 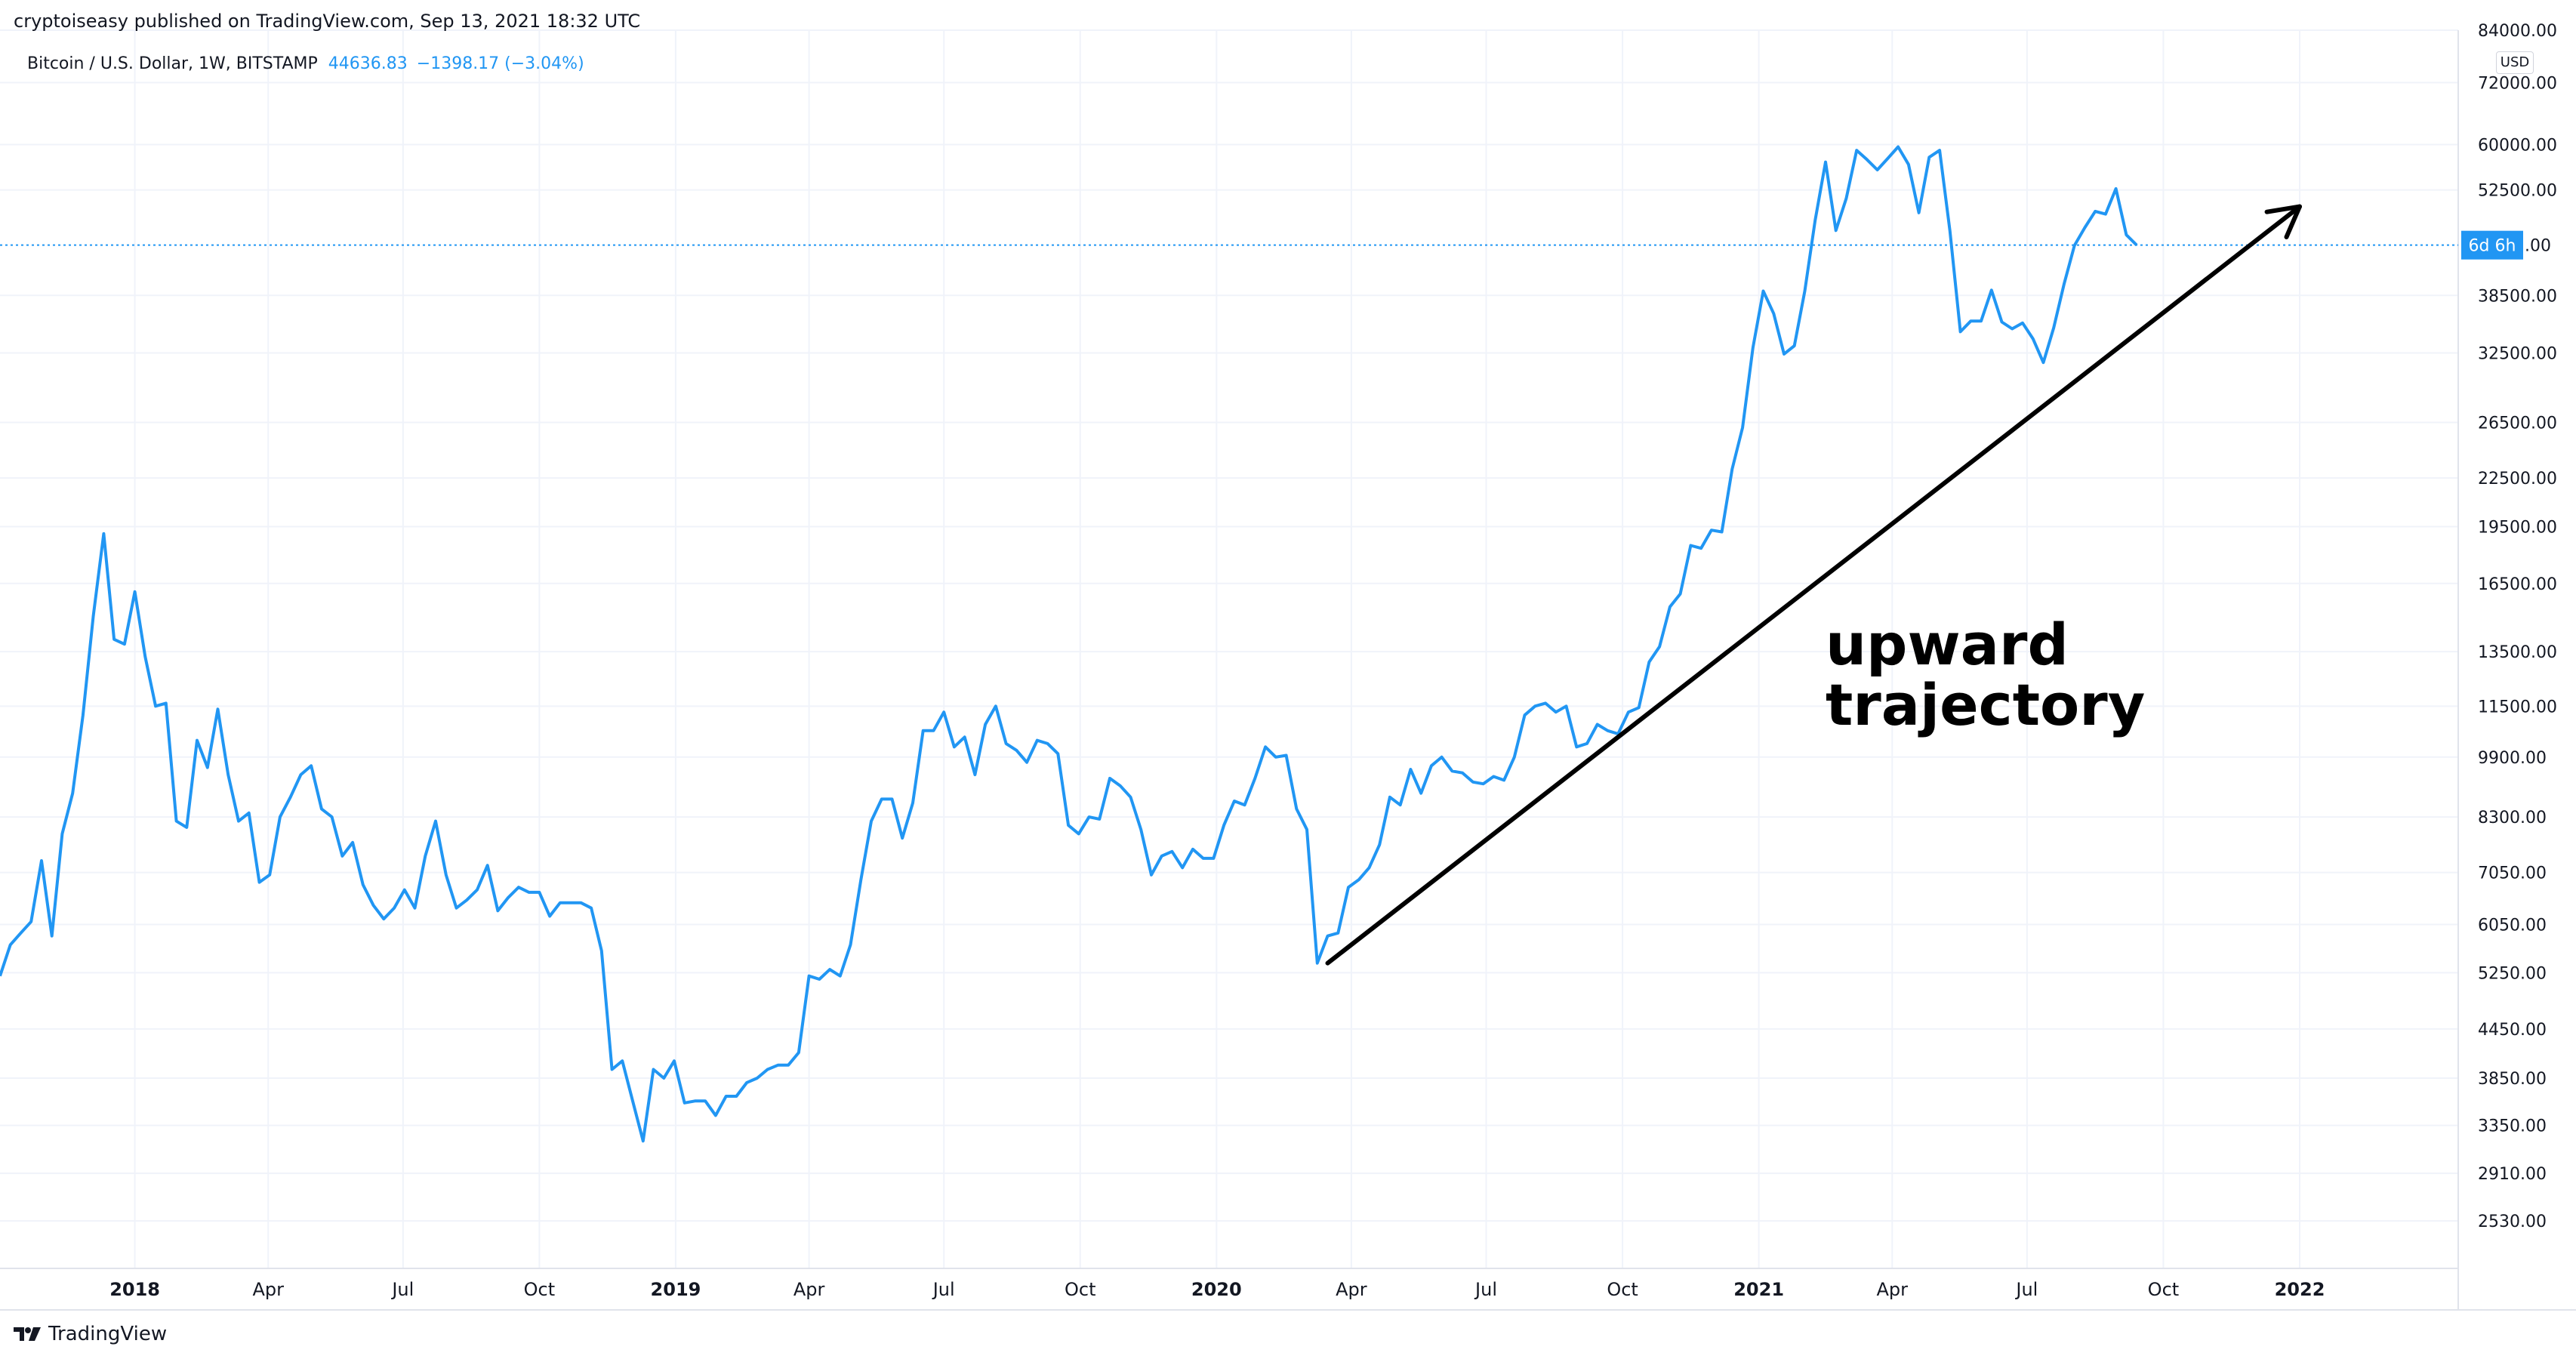 What do you see at coordinates (2517, 584) in the screenshot?
I see `y-tick-label: 16500.00` at bounding box center [2517, 584].